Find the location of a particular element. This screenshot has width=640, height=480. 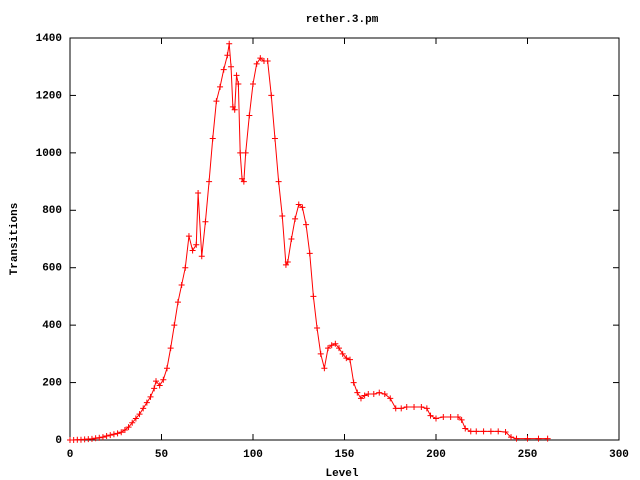

y-tick-label: 400 is located at coordinates (52, 326).